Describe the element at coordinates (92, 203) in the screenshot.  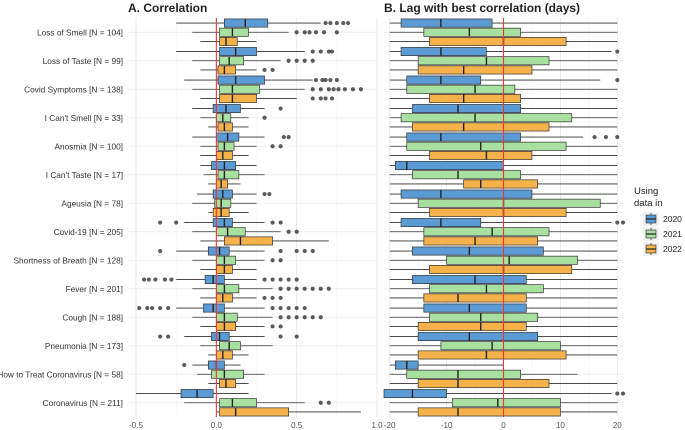
I see `category-label: Ageusia [N = 78]` at that location.